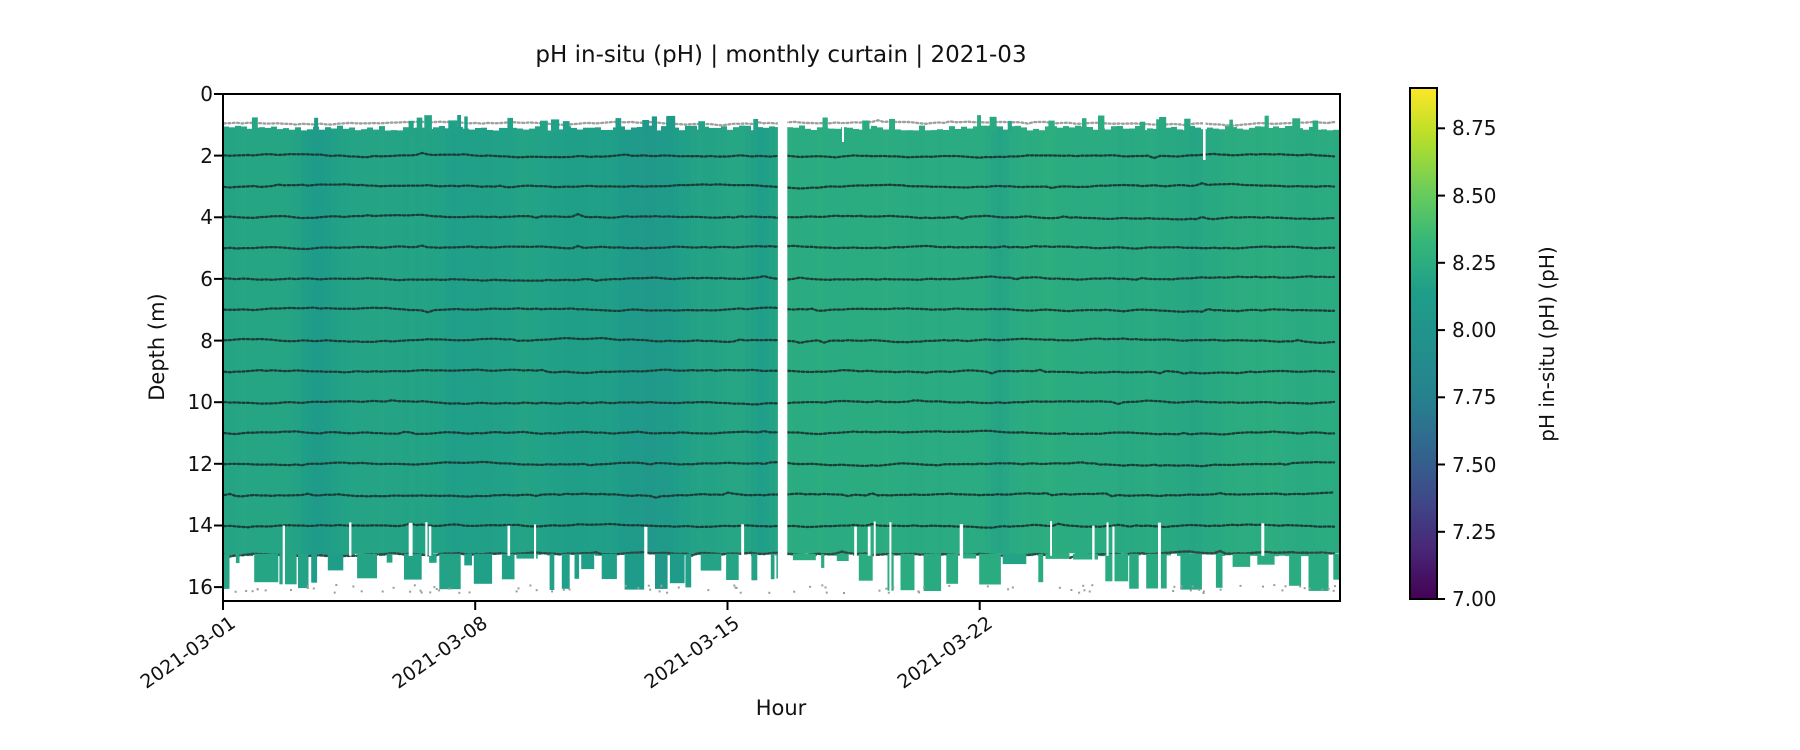 The image size is (1800, 750). I want to click on colorbar-tick-label: 8.00, so click(1474, 330).